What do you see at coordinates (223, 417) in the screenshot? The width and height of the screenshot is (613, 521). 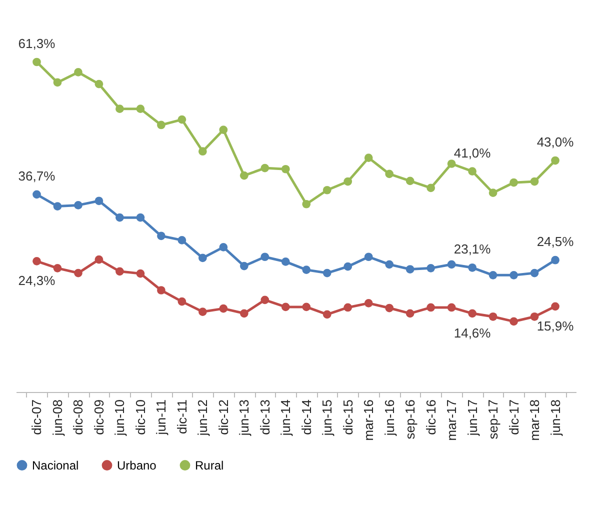 I see `x-tick-label: dic-12` at bounding box center [223, 417].